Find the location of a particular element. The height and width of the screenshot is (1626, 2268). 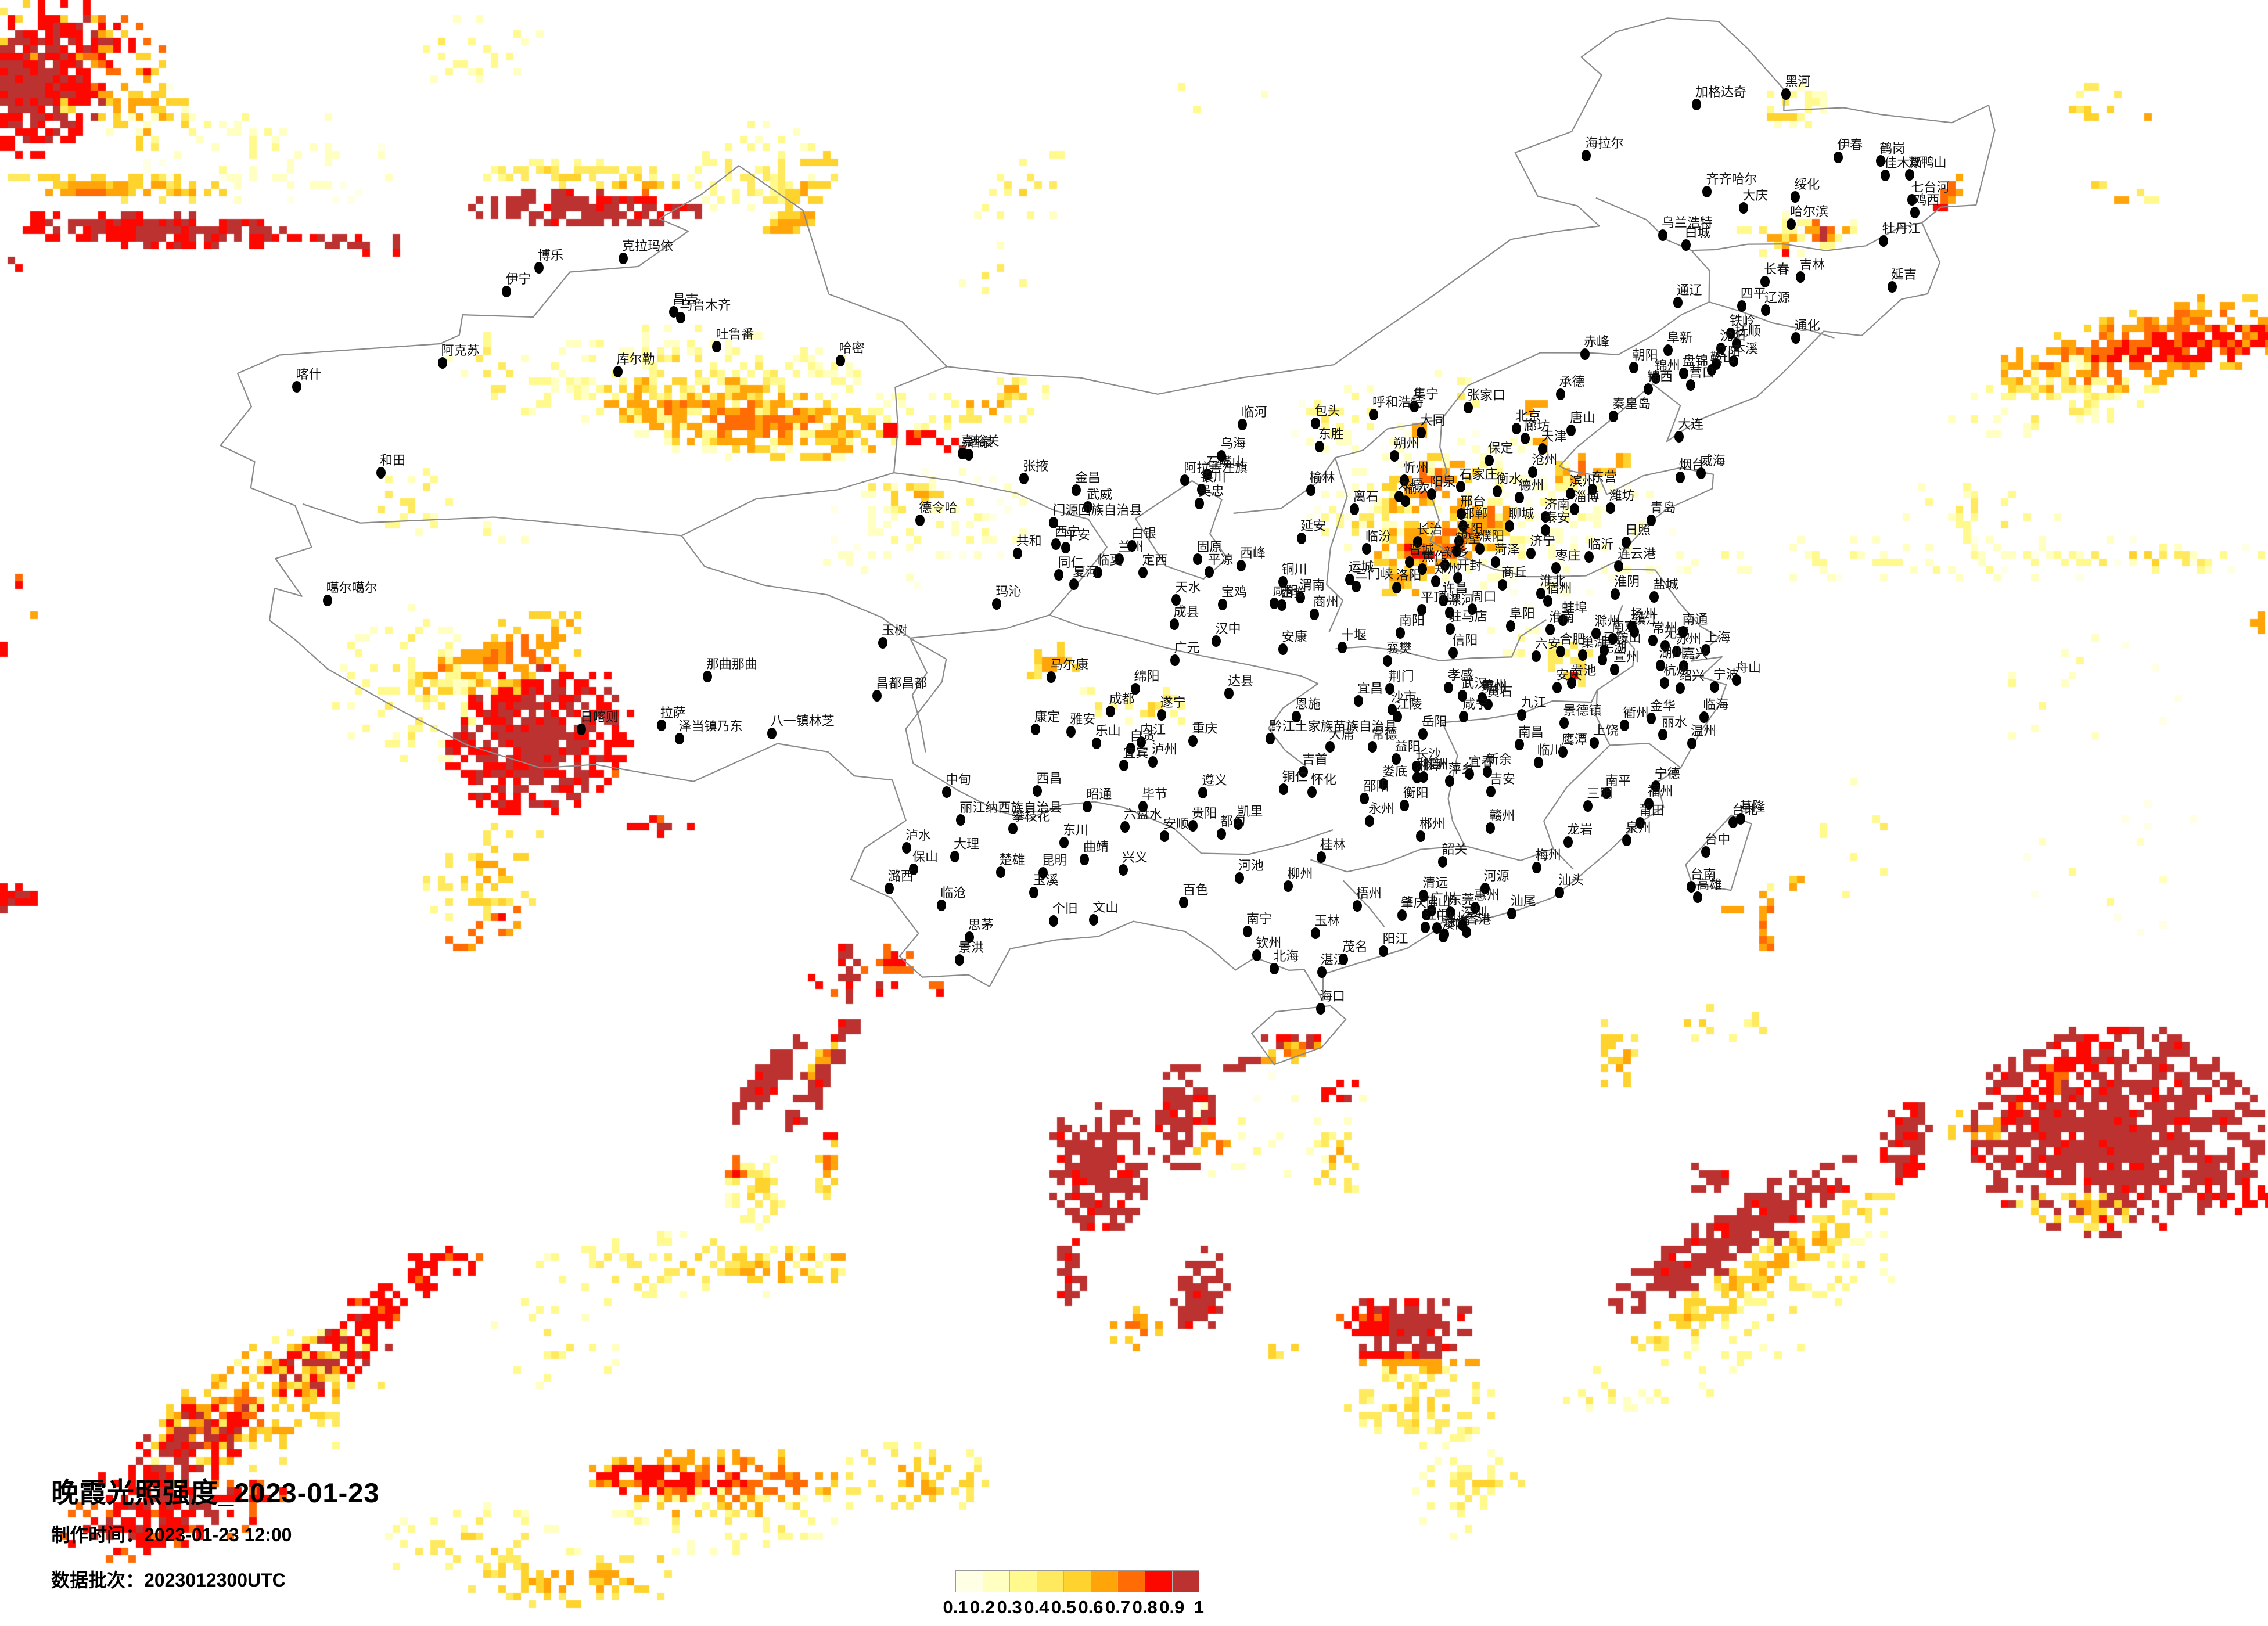

city-label: 马尔康 is located at coordinates (1069, 664).